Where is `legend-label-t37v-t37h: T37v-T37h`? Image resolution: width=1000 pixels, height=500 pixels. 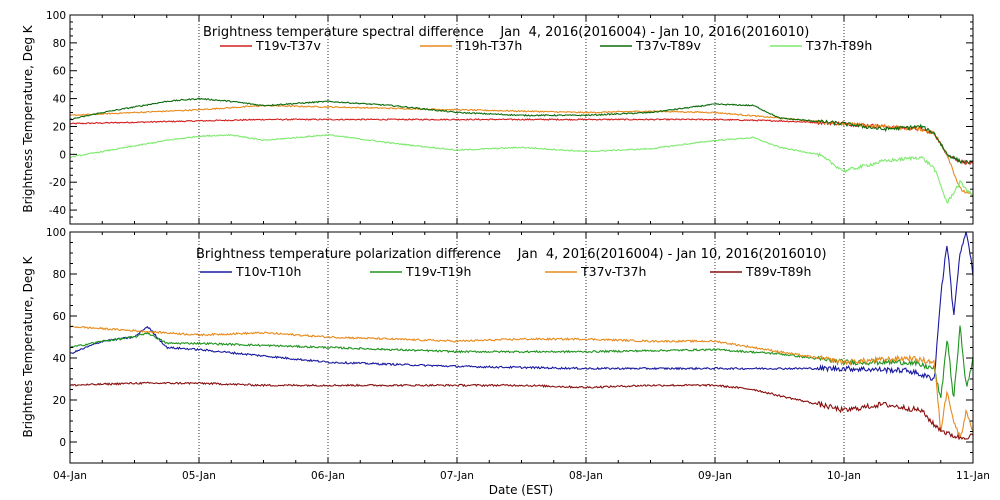 legend-label-t37v-t37h: T37v-T37h is located at coordinates (613, 271).